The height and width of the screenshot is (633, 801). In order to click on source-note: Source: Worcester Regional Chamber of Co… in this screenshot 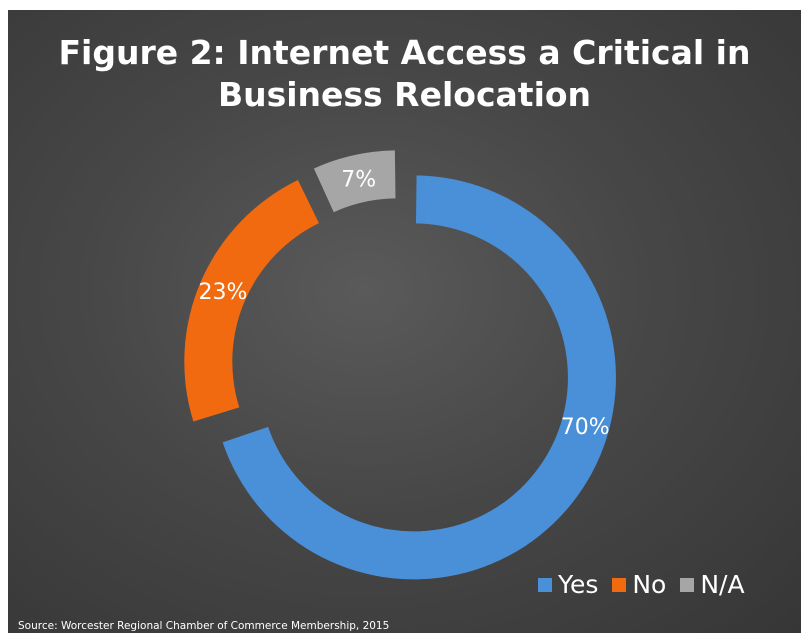, I will do `click(204, 626)`.